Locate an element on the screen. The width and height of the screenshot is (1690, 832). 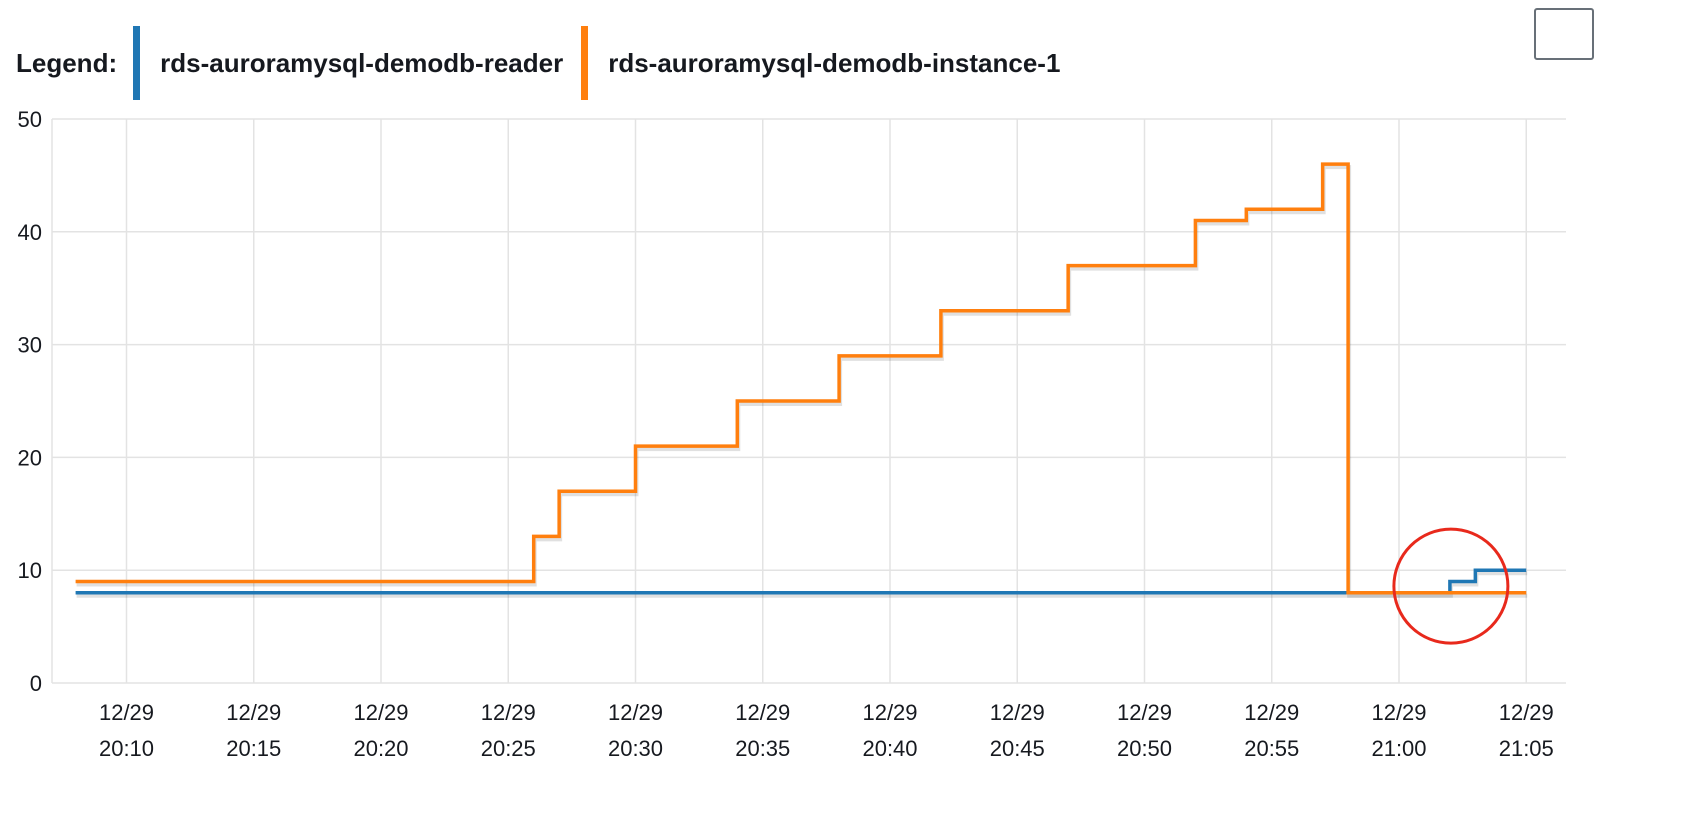
y-tick-label: 30 is located at coordinates (30, 345).